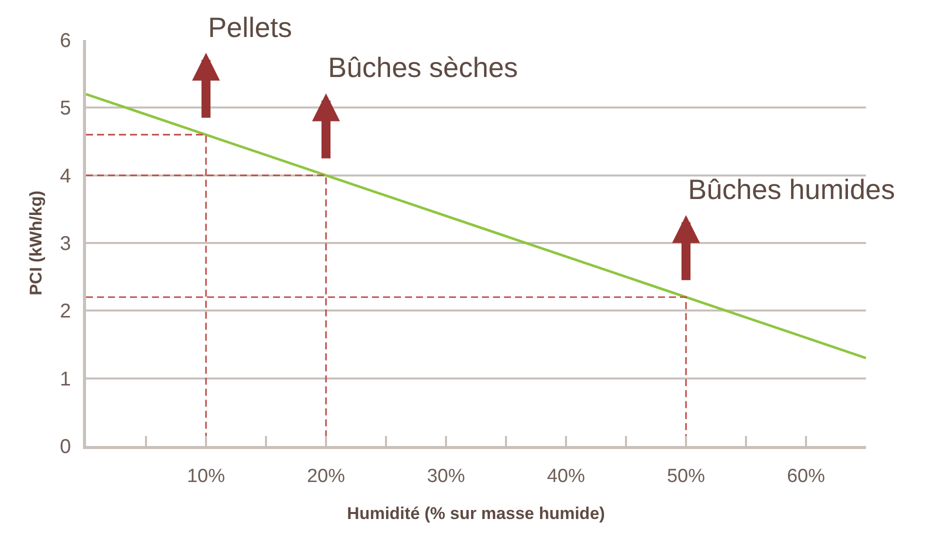 The width and height of the screenshot is (933, 533). Describe the element at coordinates (65, 379) in the screenshot. I see `y-tick-label: 1` at that location.